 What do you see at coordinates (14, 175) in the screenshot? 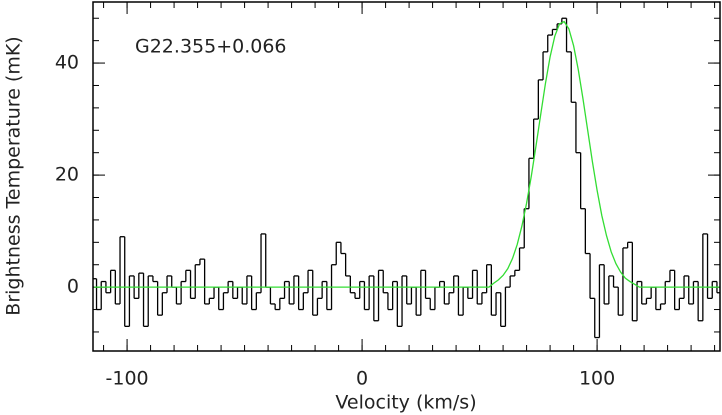
I see `y-axis-label: Brightness Temperature (mK)` at bounding box center [14, 175].